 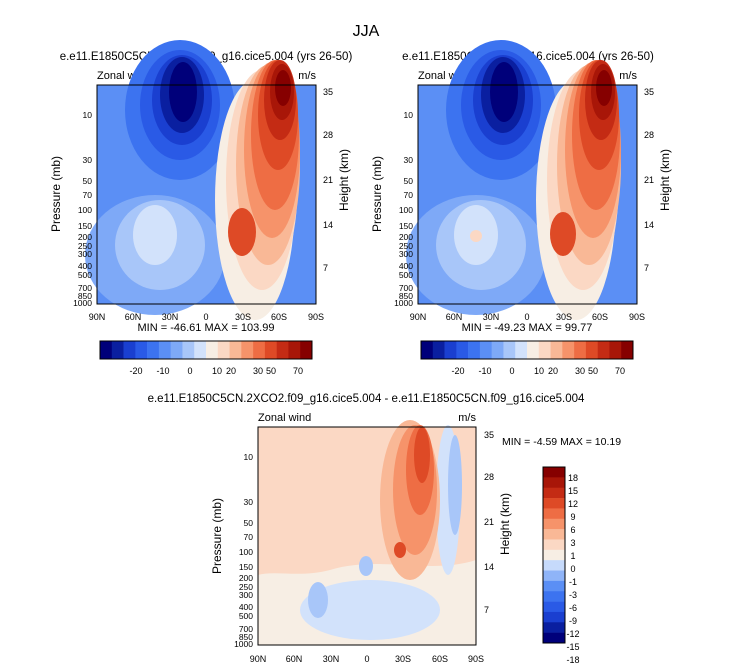 What do you see at coordinates (284, 418) in the screenshot?
I see `panel-diff-variable: Zonal wind` at bounding box center [284, 418].